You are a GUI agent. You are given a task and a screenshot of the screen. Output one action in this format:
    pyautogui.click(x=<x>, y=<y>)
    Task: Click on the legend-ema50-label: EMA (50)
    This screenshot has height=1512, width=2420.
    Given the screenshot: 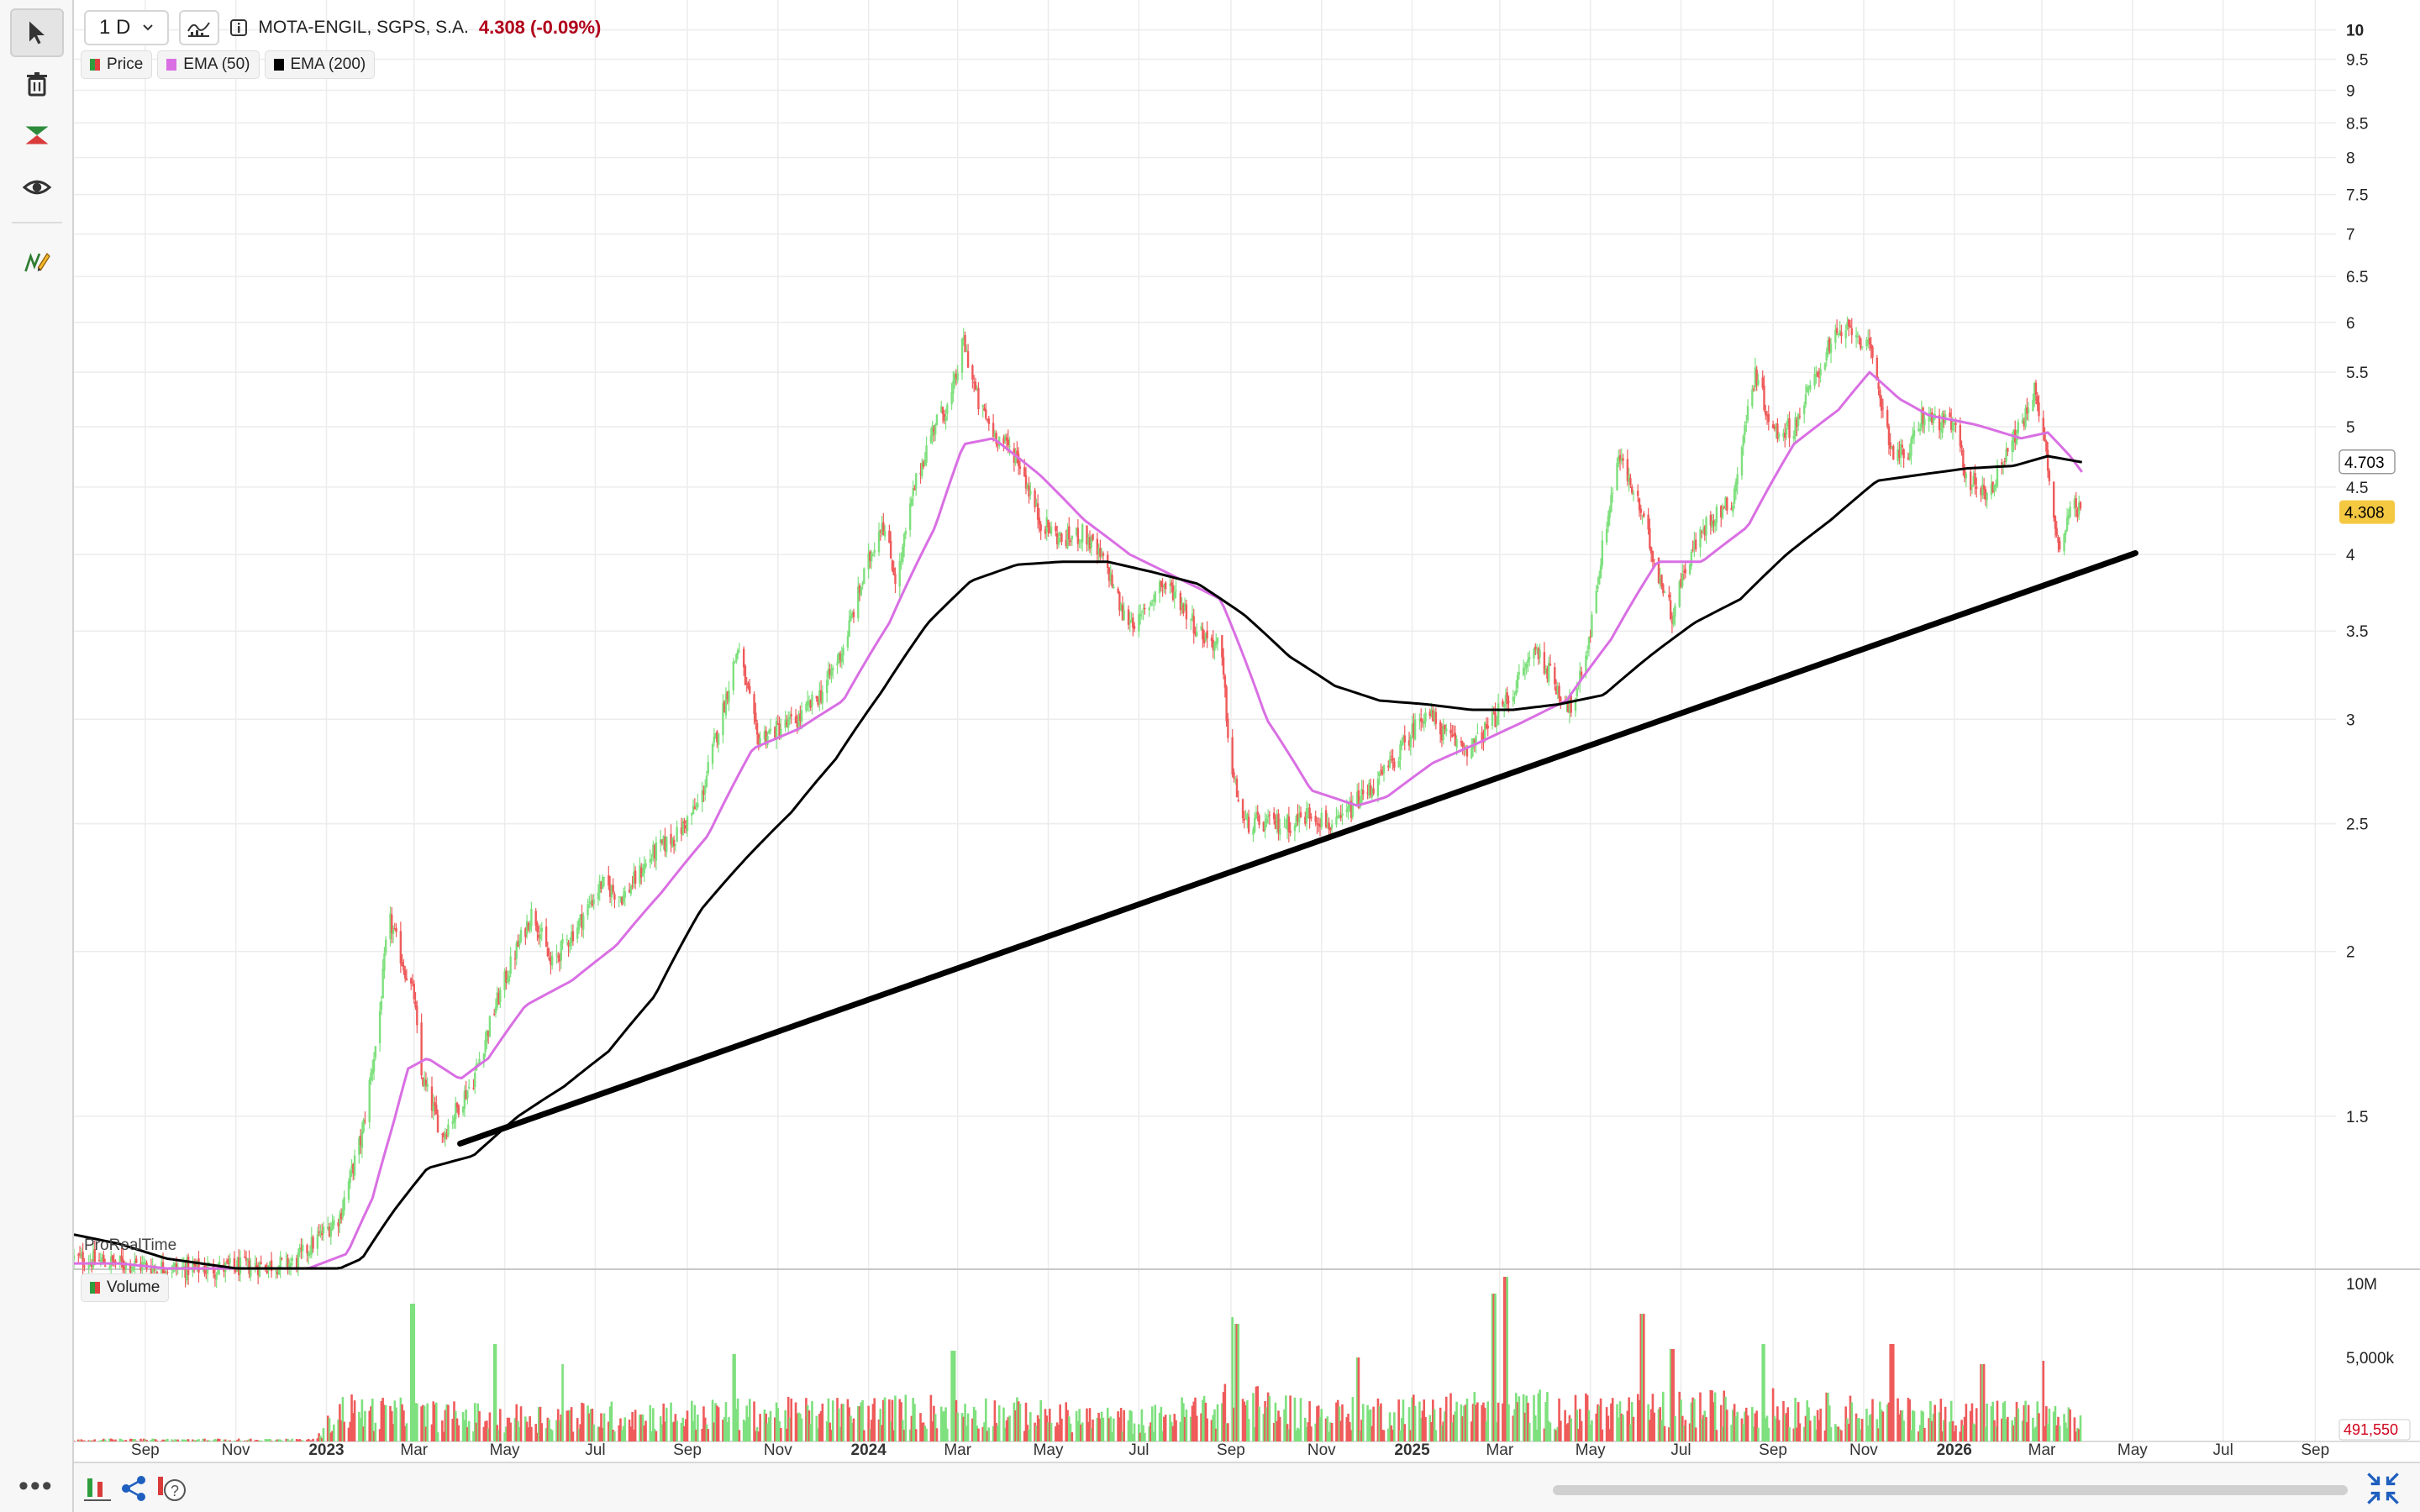 What is the action you would take?
    pyautogui.click(x=217, y=64)
    